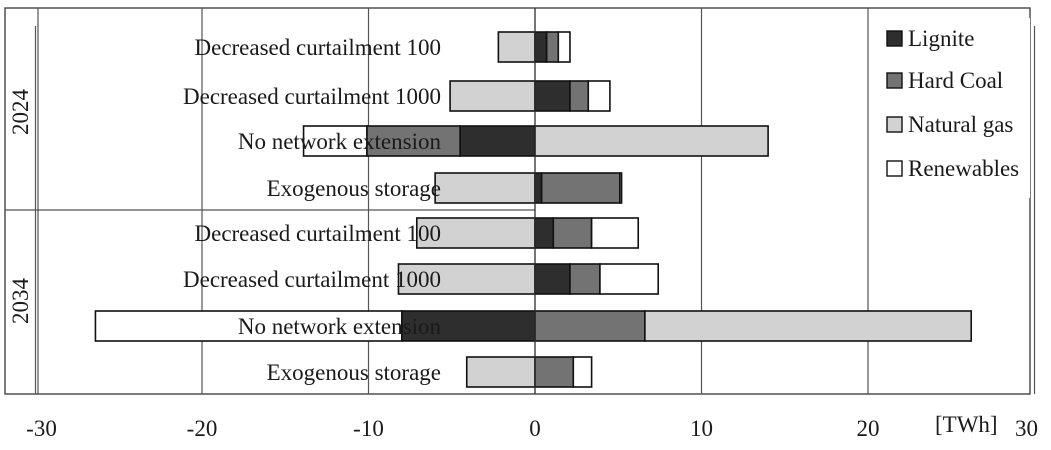 The height and width of the screenshot is (450, 1051). Describe the element at coordinates (701, 428) in the screenshot. I see `x-tick-label: 10` at that location.